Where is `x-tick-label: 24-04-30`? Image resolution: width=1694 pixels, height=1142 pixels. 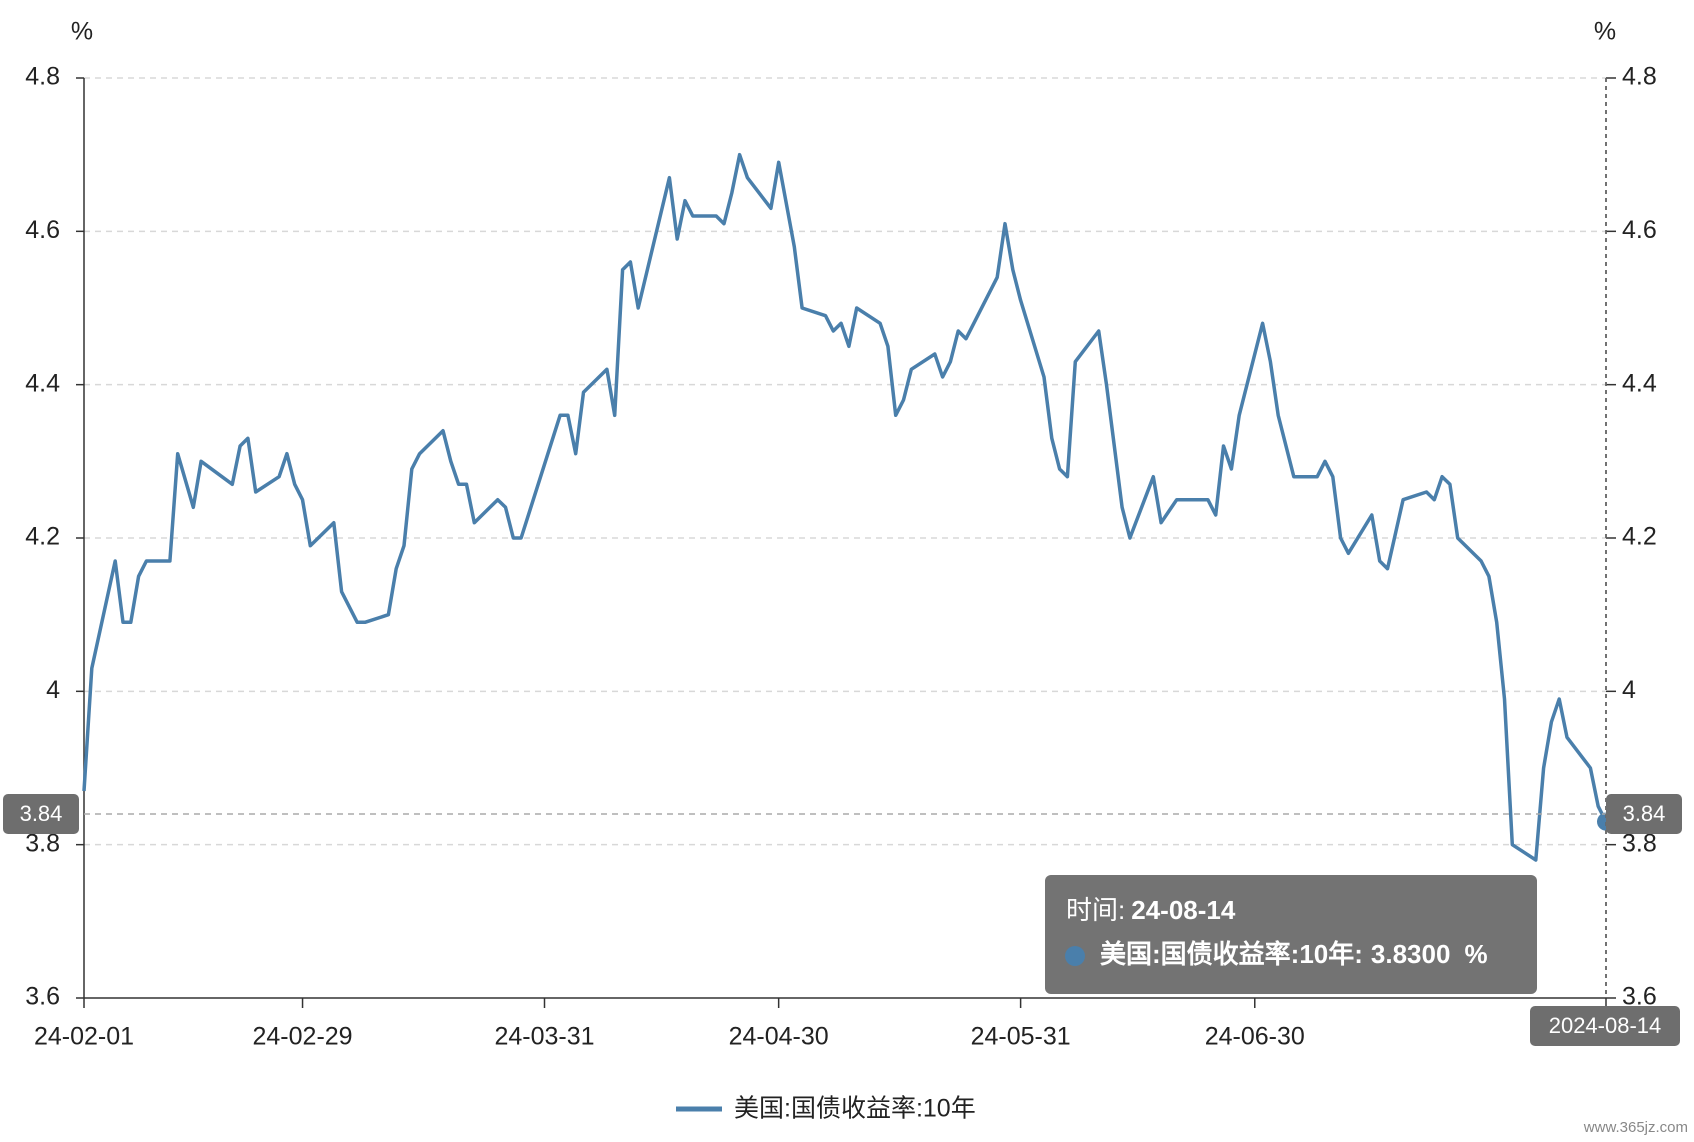
x-tick-label: 24-04-30 is located at coordinates (779, 1037).